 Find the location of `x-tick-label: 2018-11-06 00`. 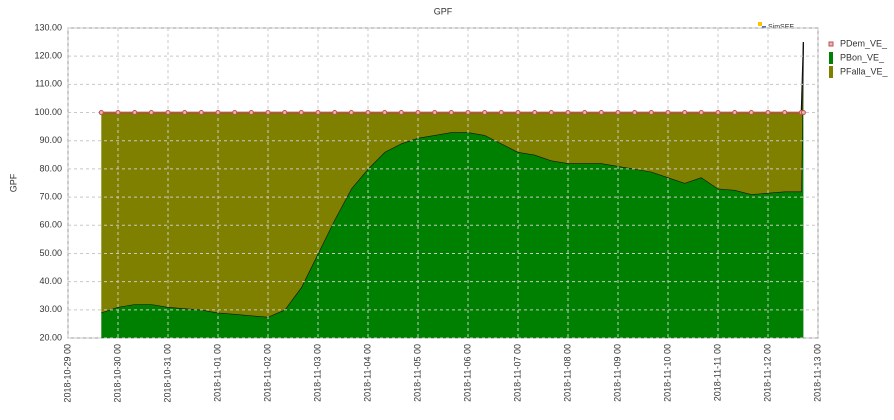

x-tick-label: 2018-11-06 00 is located at coordinates (467, 373).